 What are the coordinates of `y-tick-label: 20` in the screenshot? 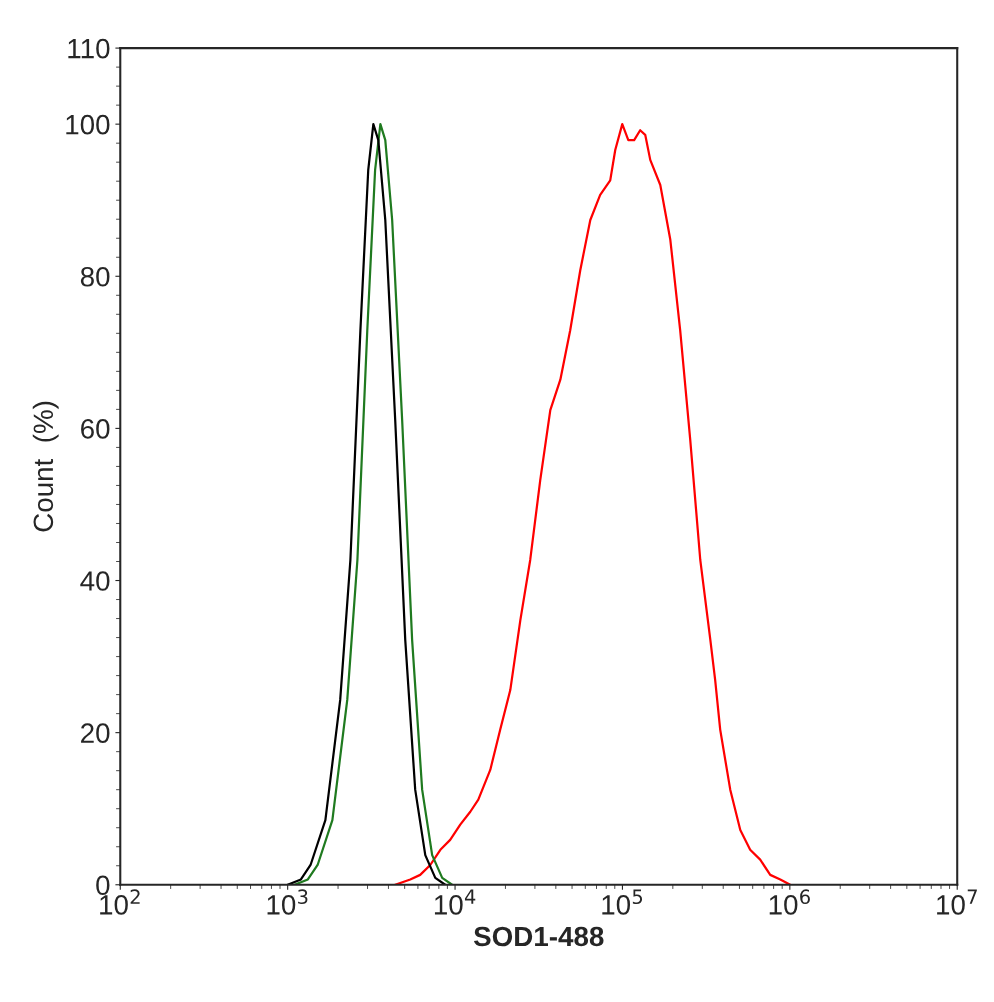 It's located at (95, 733).